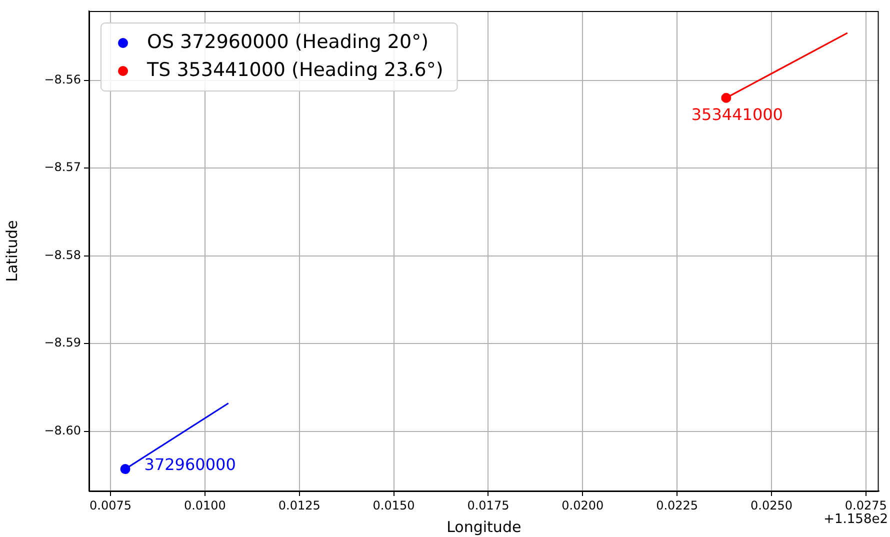 This screenshot has height=537, width=890. Describe the element at coordinates (62, 79) in the screenshot. I see `y-tick-label: −8.56` at that location.